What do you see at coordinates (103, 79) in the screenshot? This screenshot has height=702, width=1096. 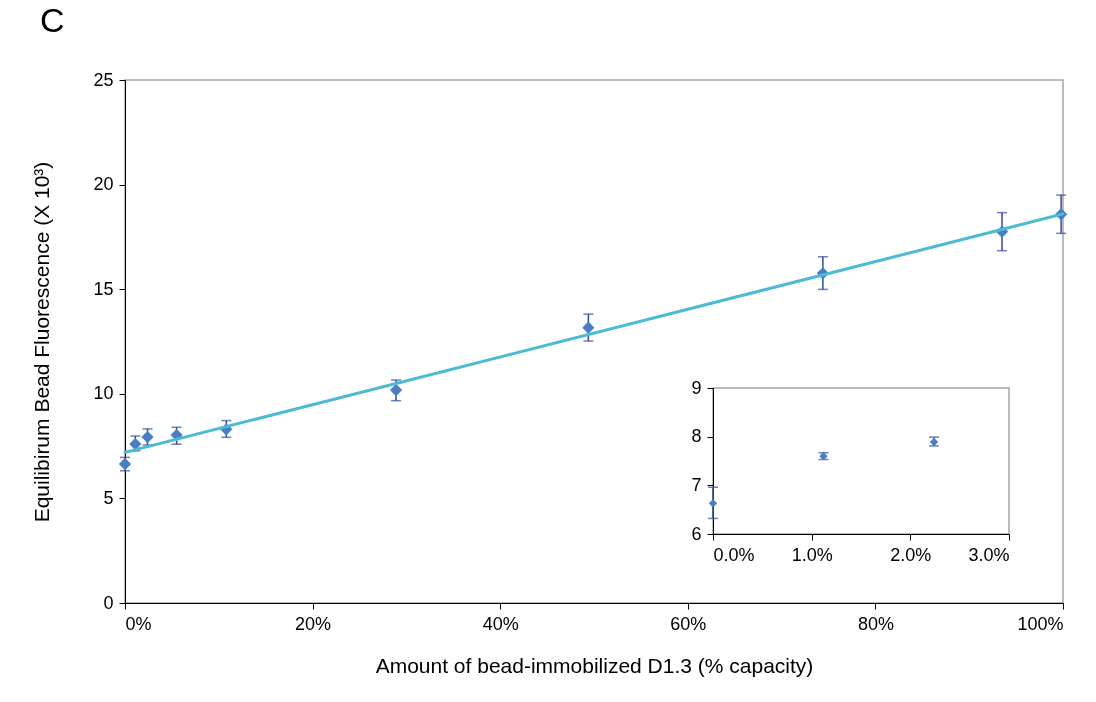 I see `y-tick-label: 25` at bounding box center [103, 79].